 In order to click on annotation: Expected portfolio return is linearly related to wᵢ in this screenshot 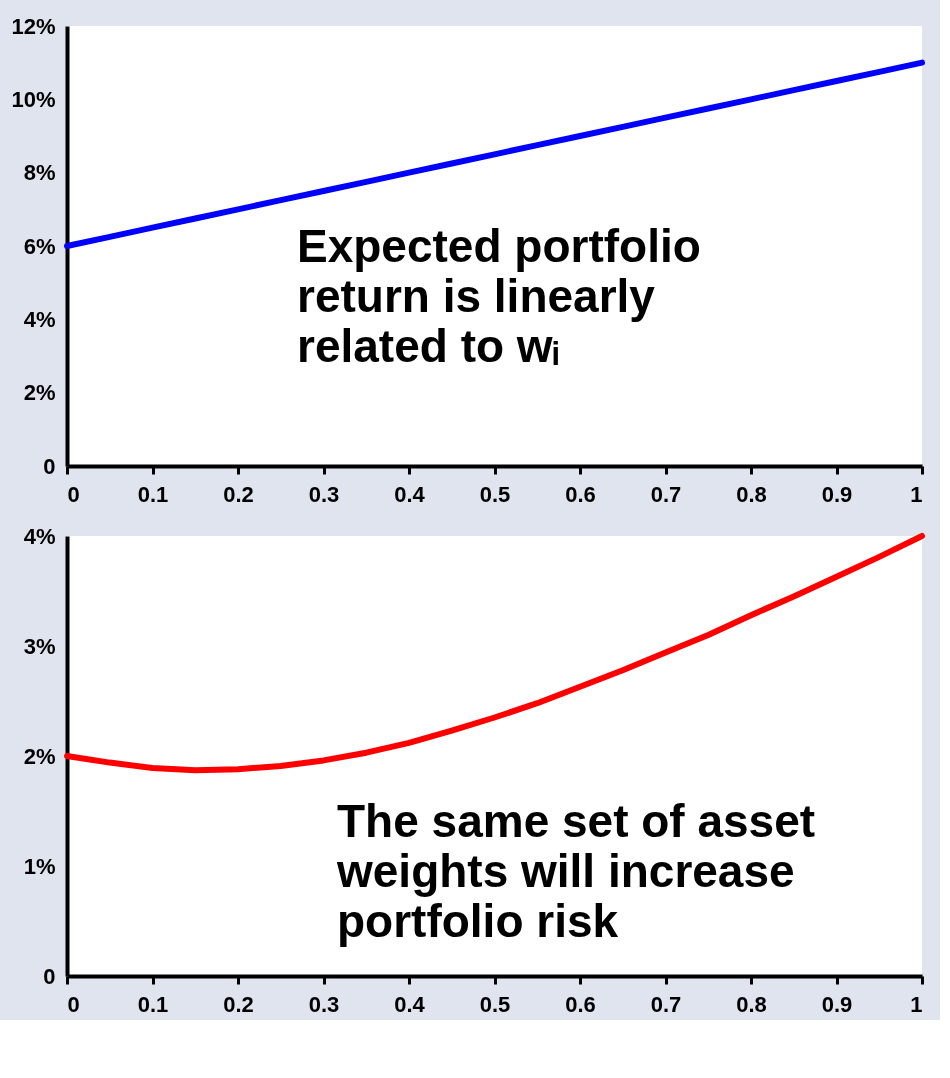, I will do `click(499, 296)`.